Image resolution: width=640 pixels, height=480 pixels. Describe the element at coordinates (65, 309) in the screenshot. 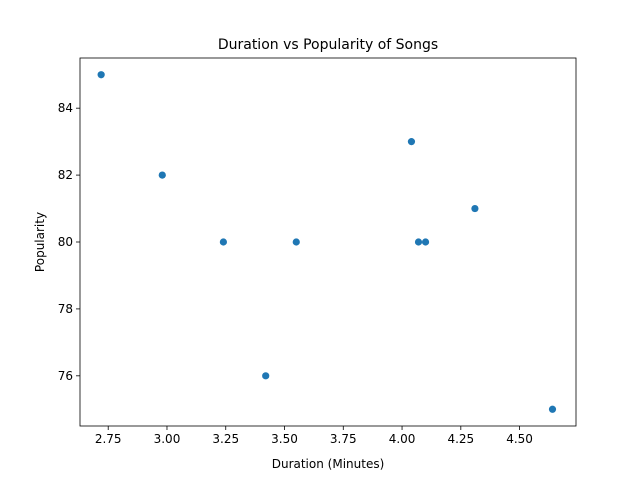

I see `y-tick-label: 78` at that location.